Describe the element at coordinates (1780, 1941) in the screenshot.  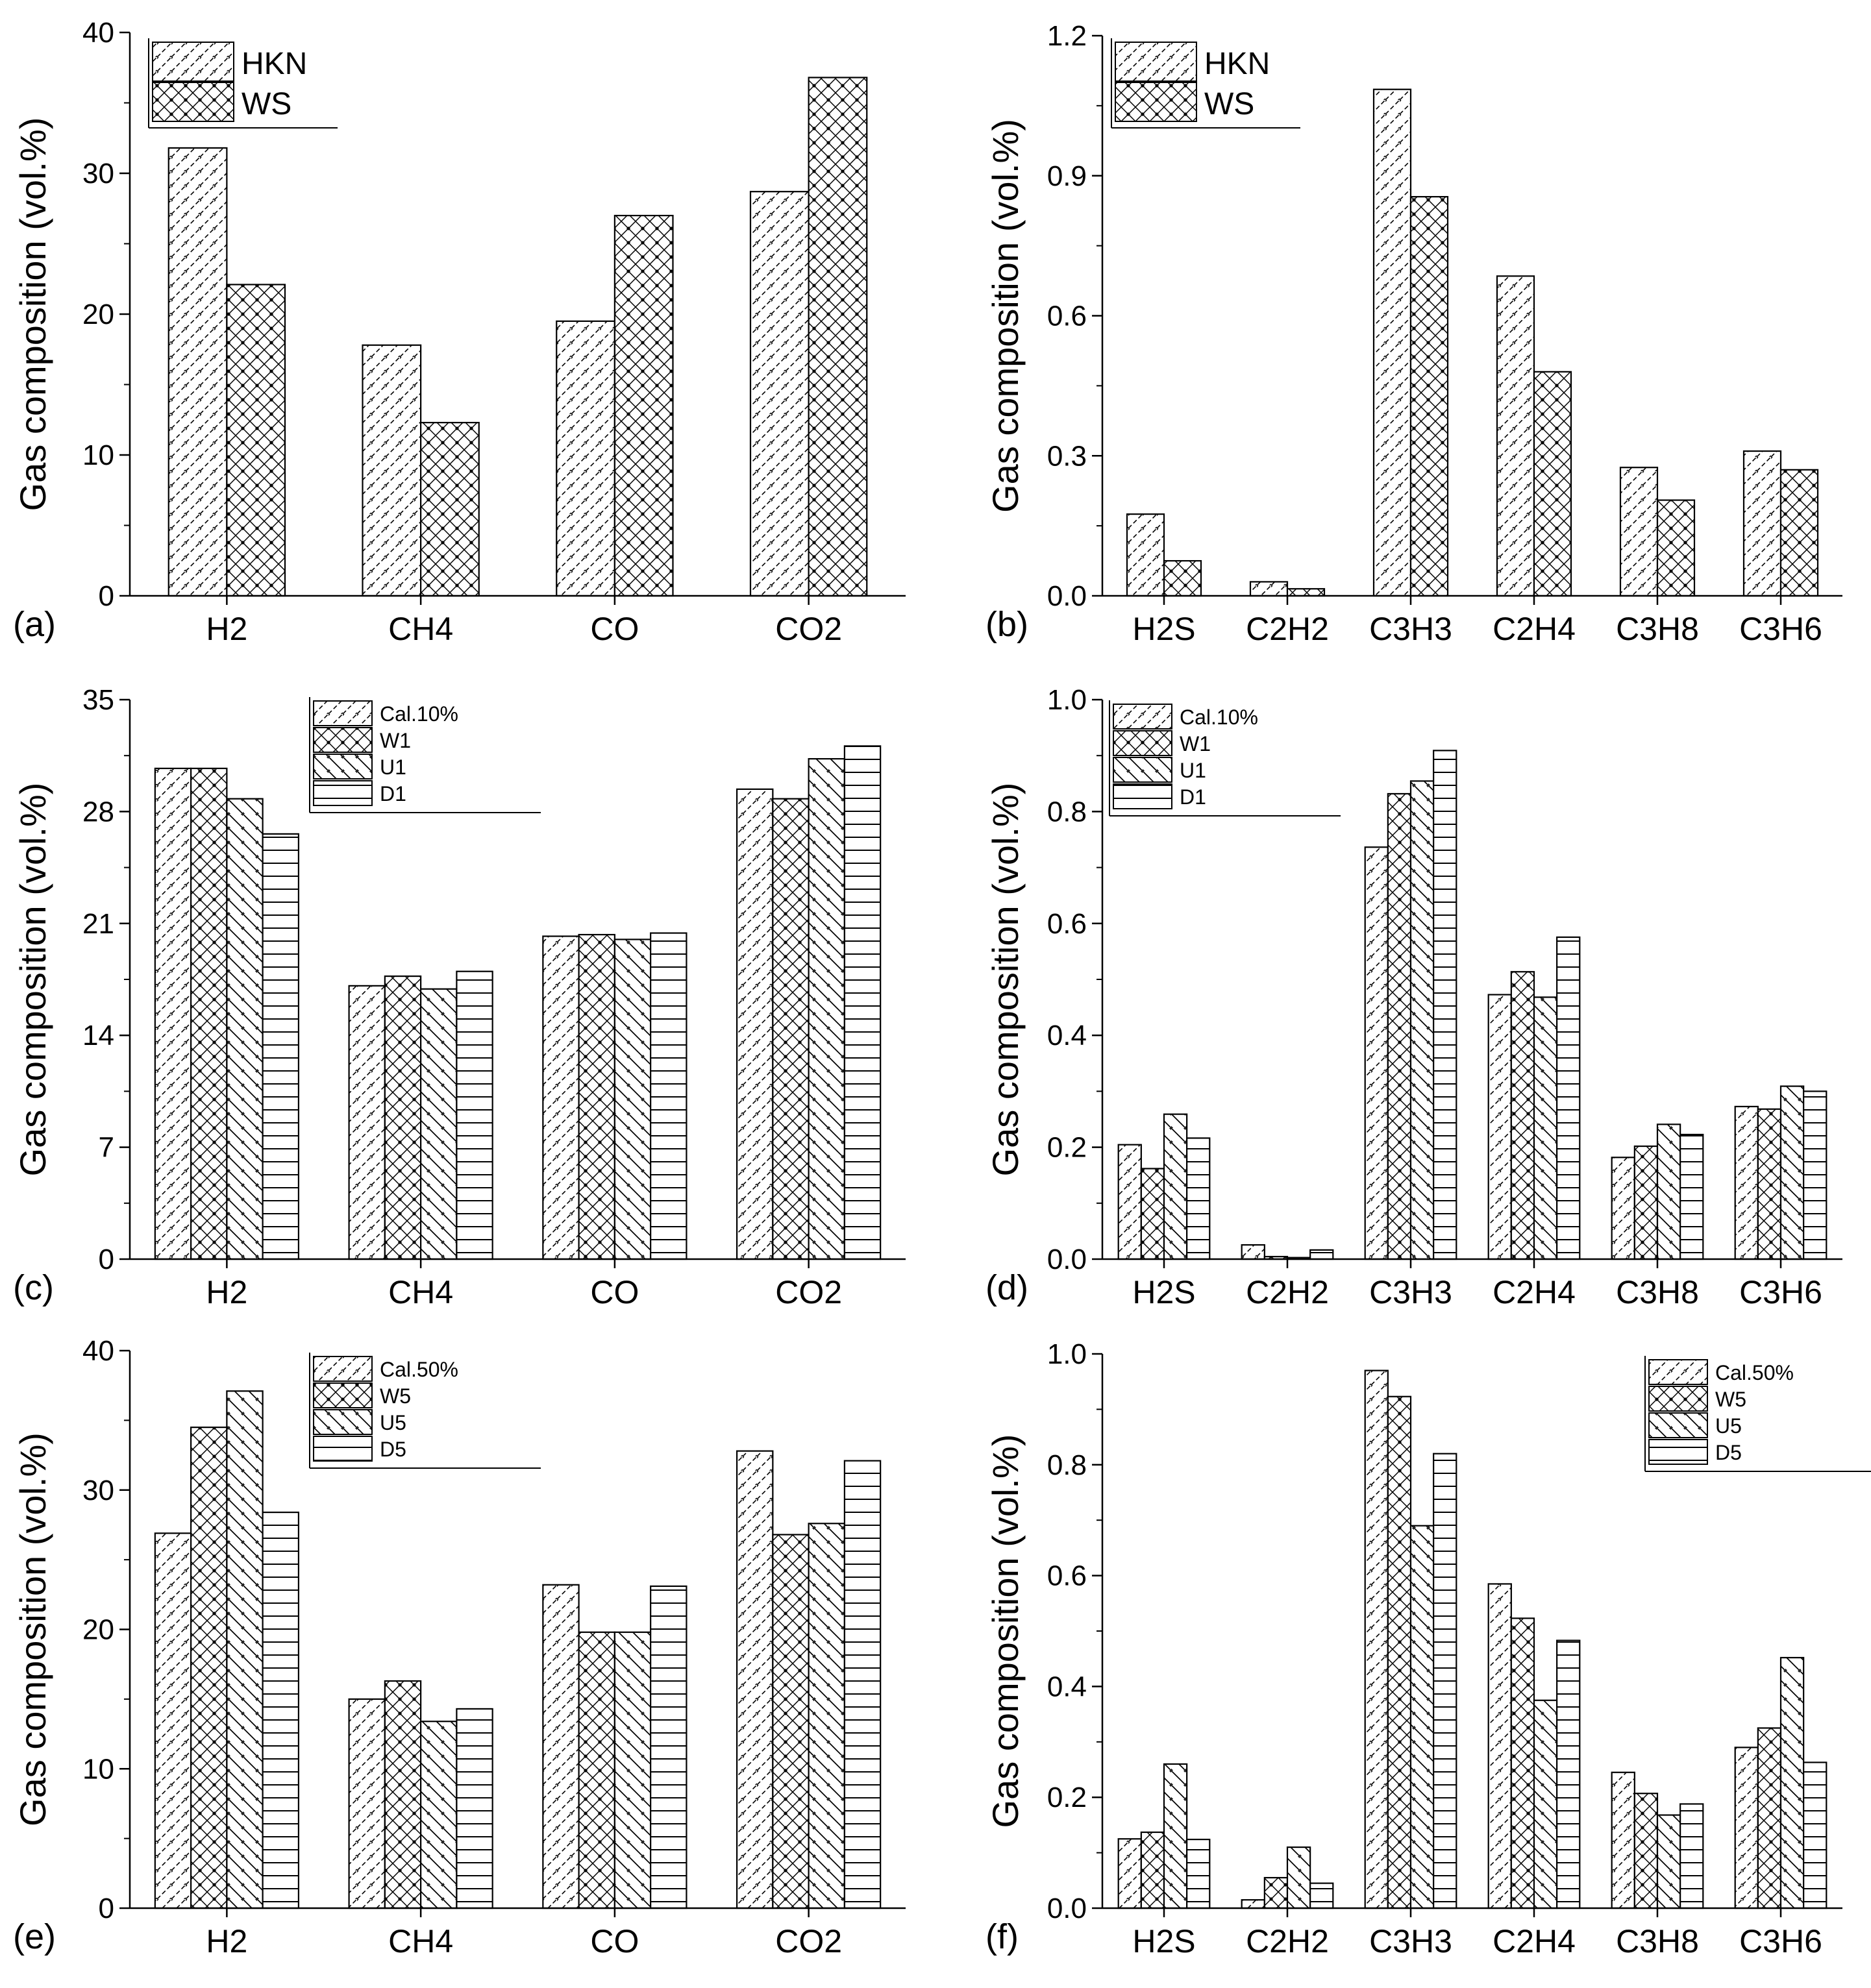
I see `x-tick-label-f-5: C3H6` at that location.